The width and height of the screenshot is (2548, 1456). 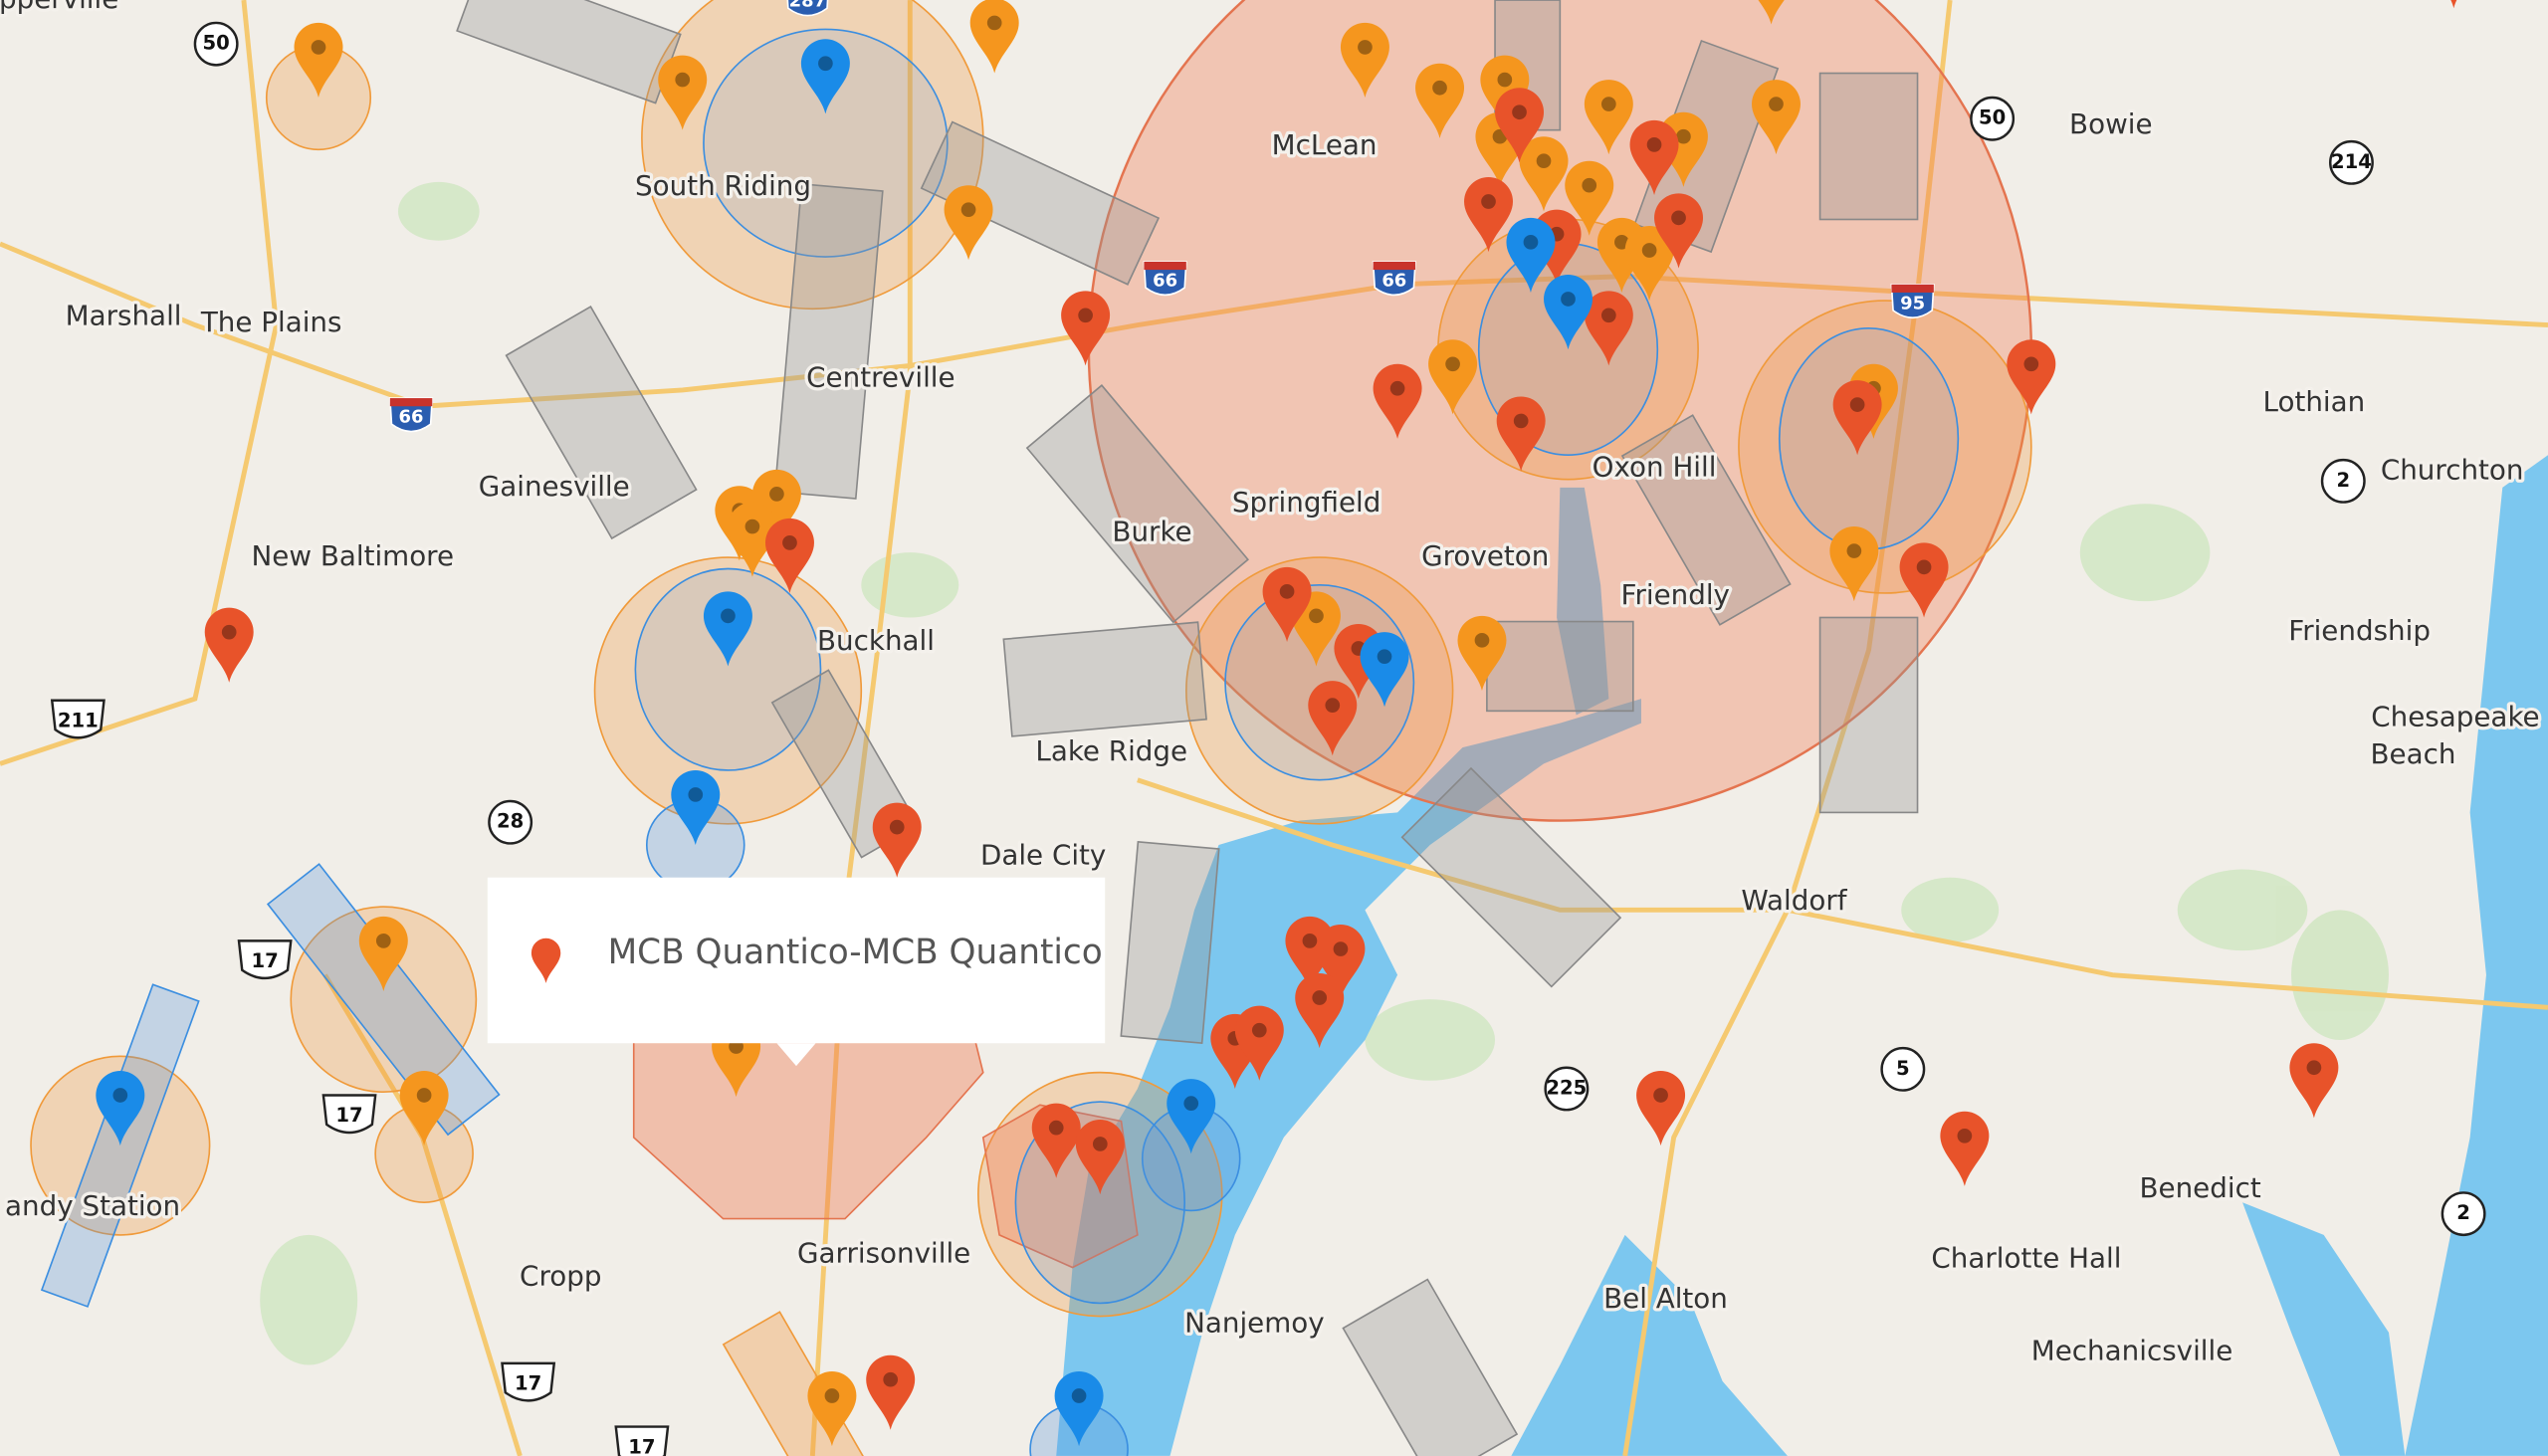 I want to click on place-label: Waldorf, so click(x=1794, y=900).